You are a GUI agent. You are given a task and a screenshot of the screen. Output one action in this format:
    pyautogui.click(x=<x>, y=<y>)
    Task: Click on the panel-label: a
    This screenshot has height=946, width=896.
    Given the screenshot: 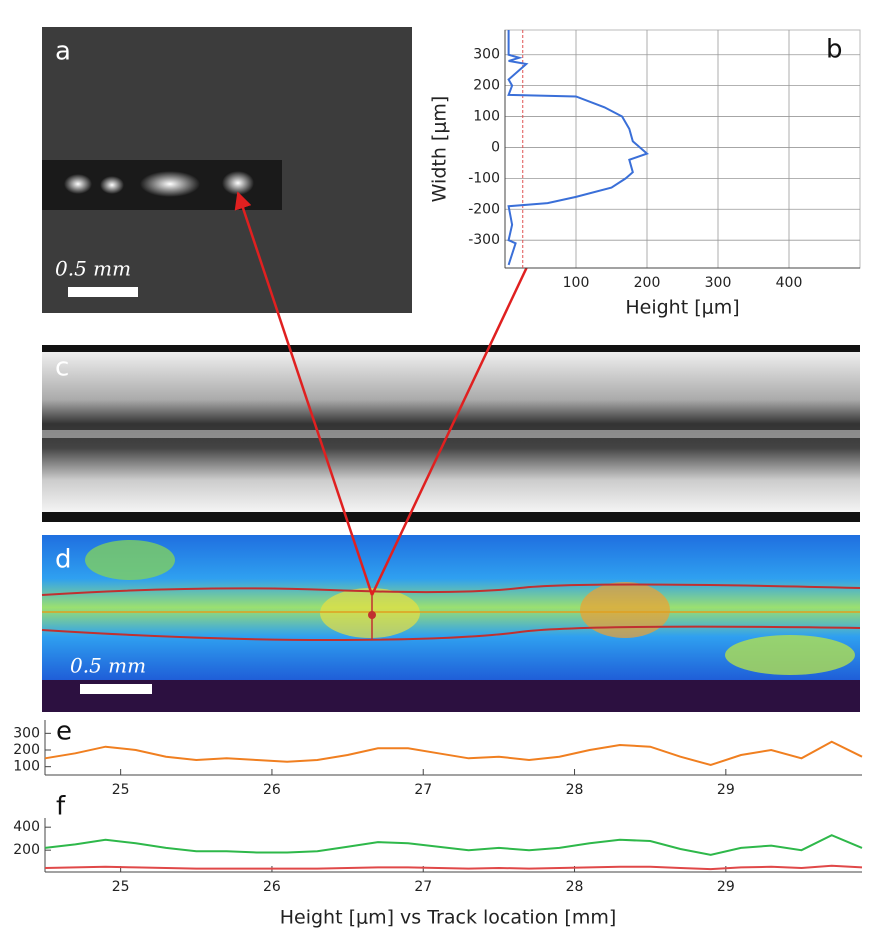 What is the action you would take?
    pyautogui.click(x=63, y=52)
    